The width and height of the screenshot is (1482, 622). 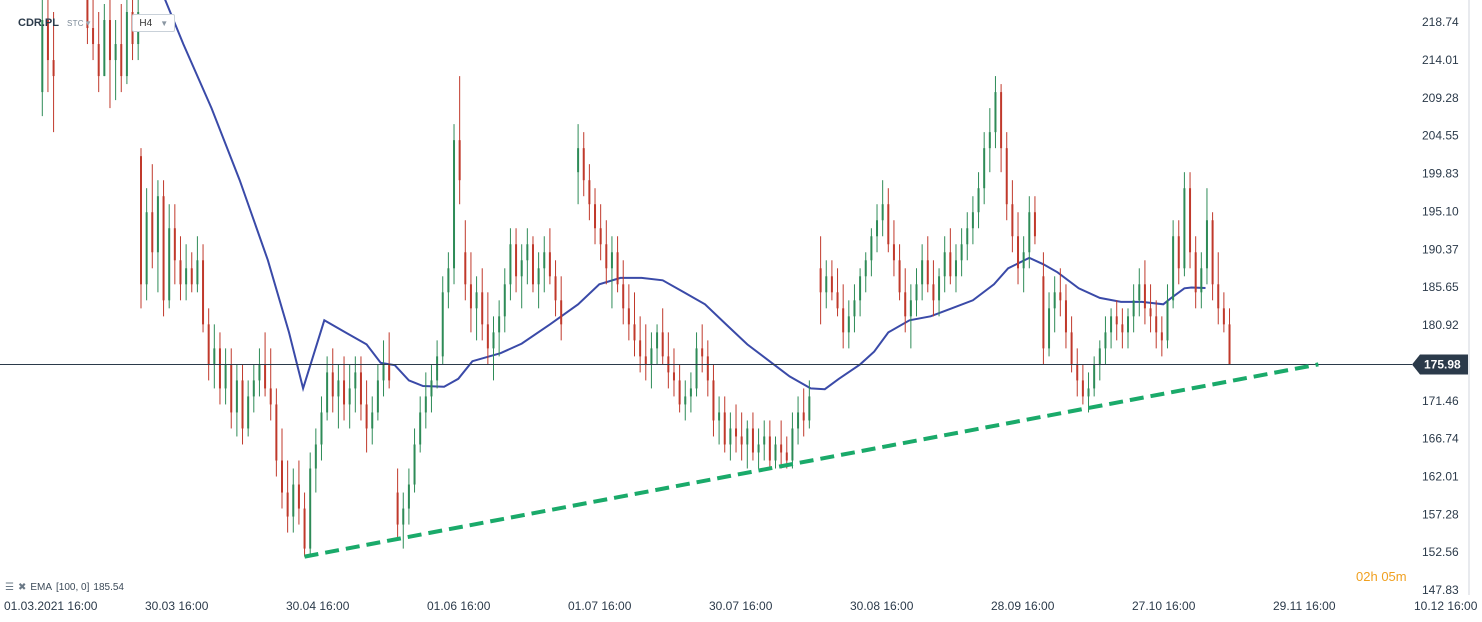 What do you see at coordinates (1440, 325) in the screenshot?
I see `y-tick-label: 180.92` at bounding box center [1440, 325].